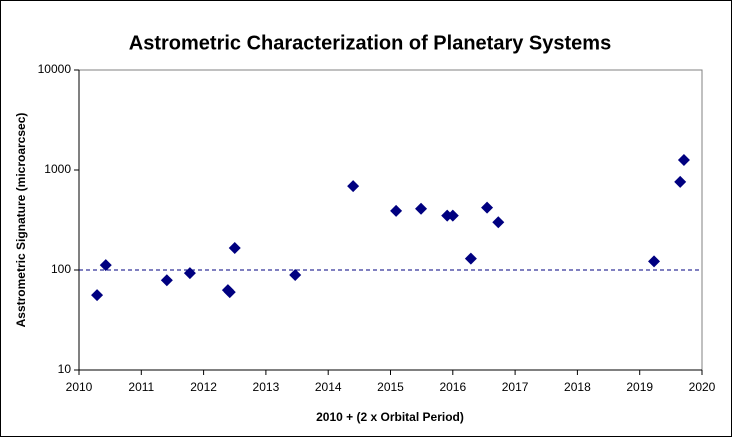  Describe the element at coordinates (61, 269) in the screenshot. I see `y-tick-label: 100` at that location.